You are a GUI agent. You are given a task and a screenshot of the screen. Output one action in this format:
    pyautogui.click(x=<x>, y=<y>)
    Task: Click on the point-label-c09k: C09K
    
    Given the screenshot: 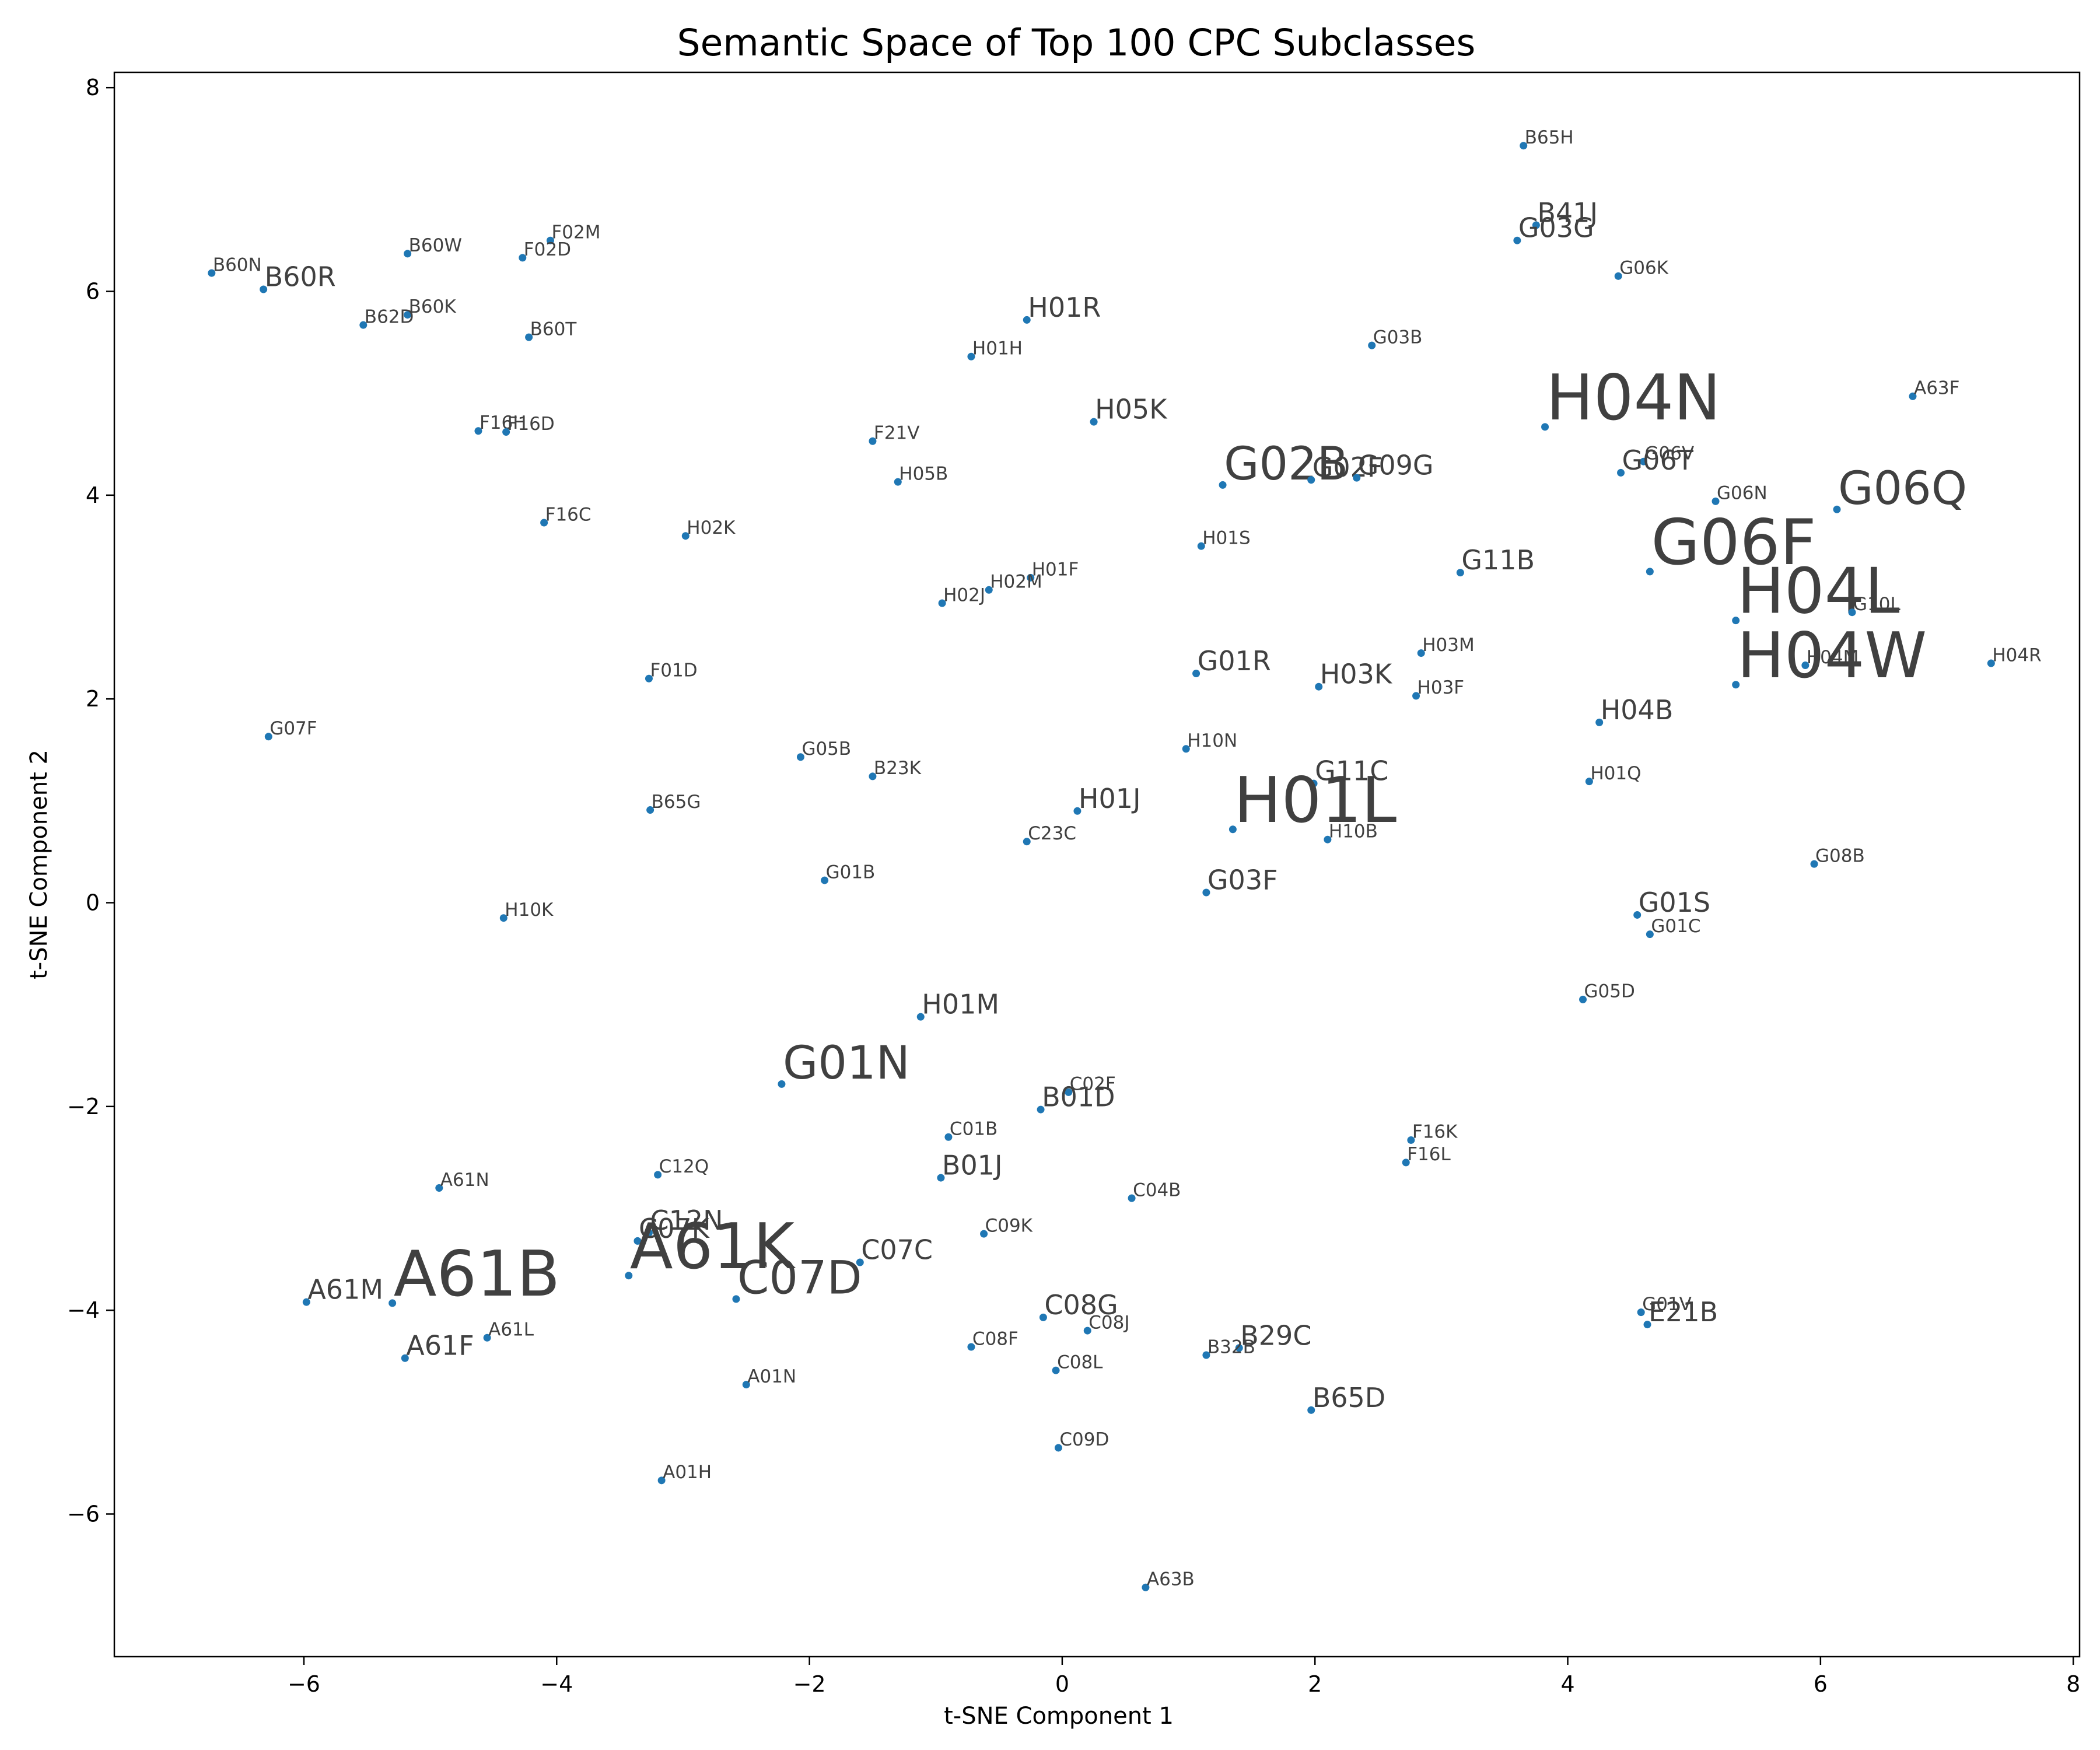 What is the action you would take?
    pyautogui.click(x=1009, y=1225)
    